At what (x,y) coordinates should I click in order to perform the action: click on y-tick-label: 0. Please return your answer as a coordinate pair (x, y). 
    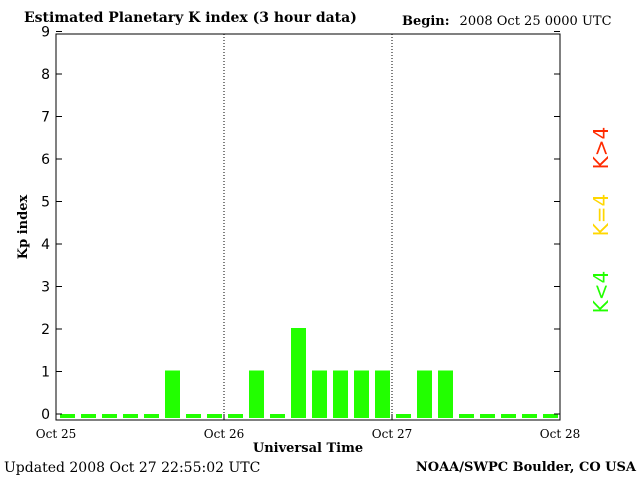
    Looking at the image, I should click on (45, 415).